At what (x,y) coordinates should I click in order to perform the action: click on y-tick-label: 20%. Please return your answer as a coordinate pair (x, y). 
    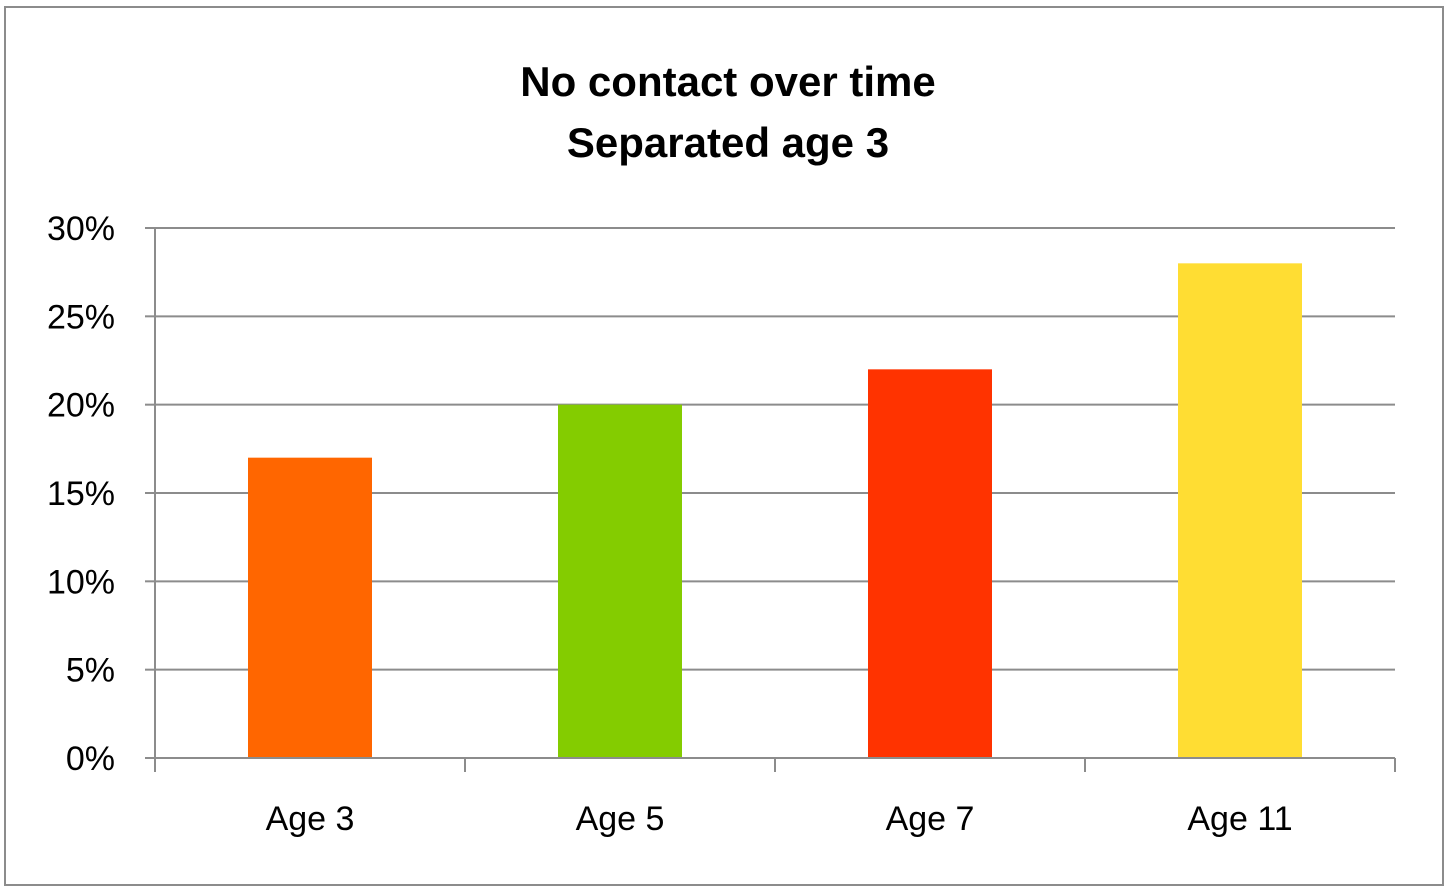
    Looking at the image, I should click on (81, 406).